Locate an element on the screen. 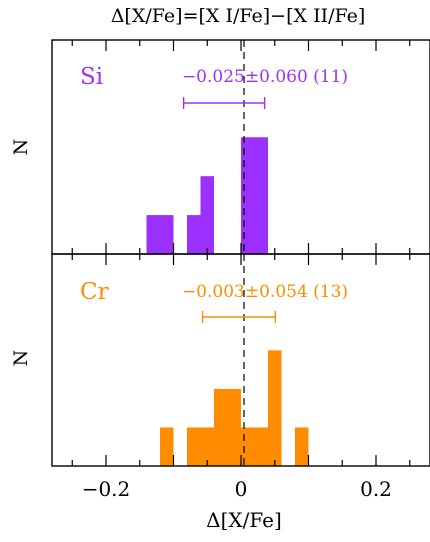  x-tick-label-0: −0.2 is located at coordinates (106, 489).